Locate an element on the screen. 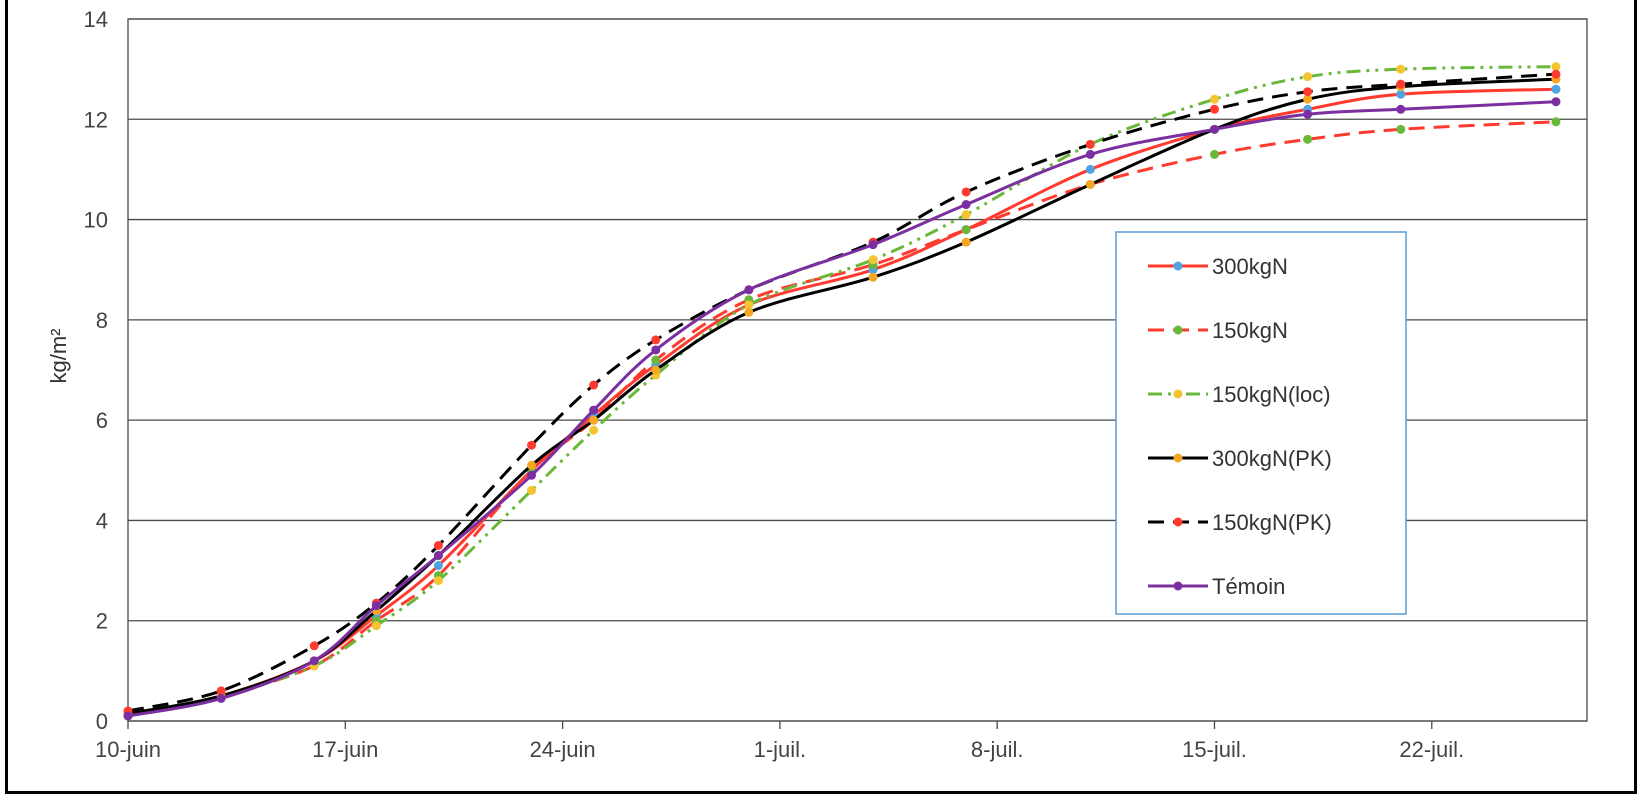  y-tick-label: 4 is located at coordinates (102, 520).